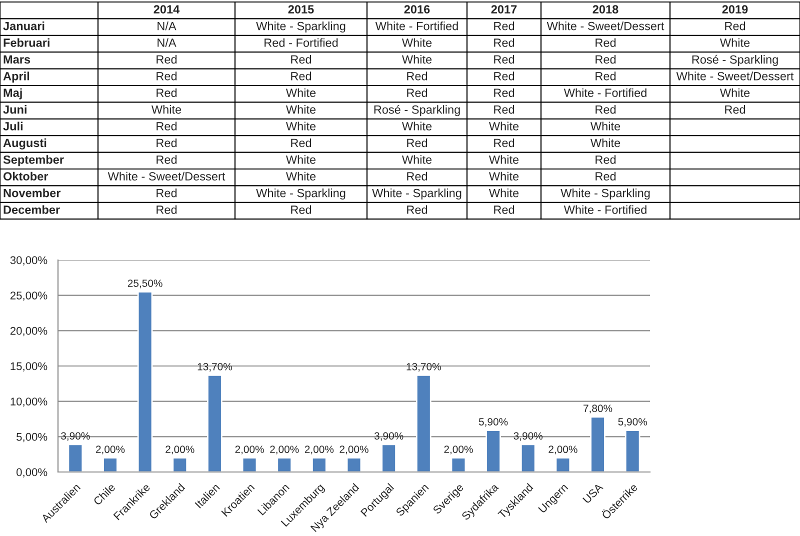 Image resolution: width=800 pixels, height=536 pixels. What do you see at coordinates (735, 9) in the screenshot?
I see `category-label: 2019` at bounding box center [735, 9].